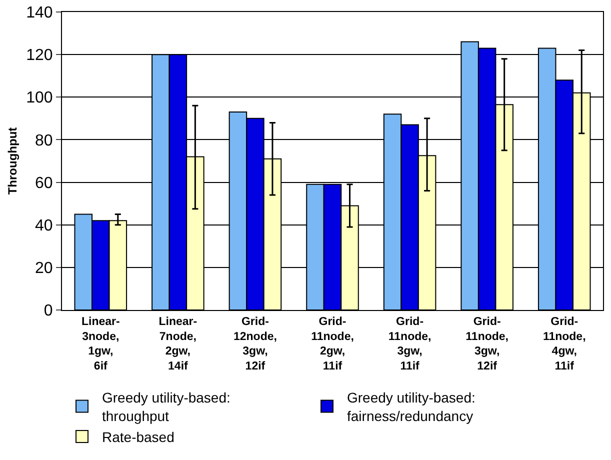 The height and width of the screenshot is (460, 611). I want to click on x-tick-label: Grid-11node, 3gw, 12if, so click(487, 344).